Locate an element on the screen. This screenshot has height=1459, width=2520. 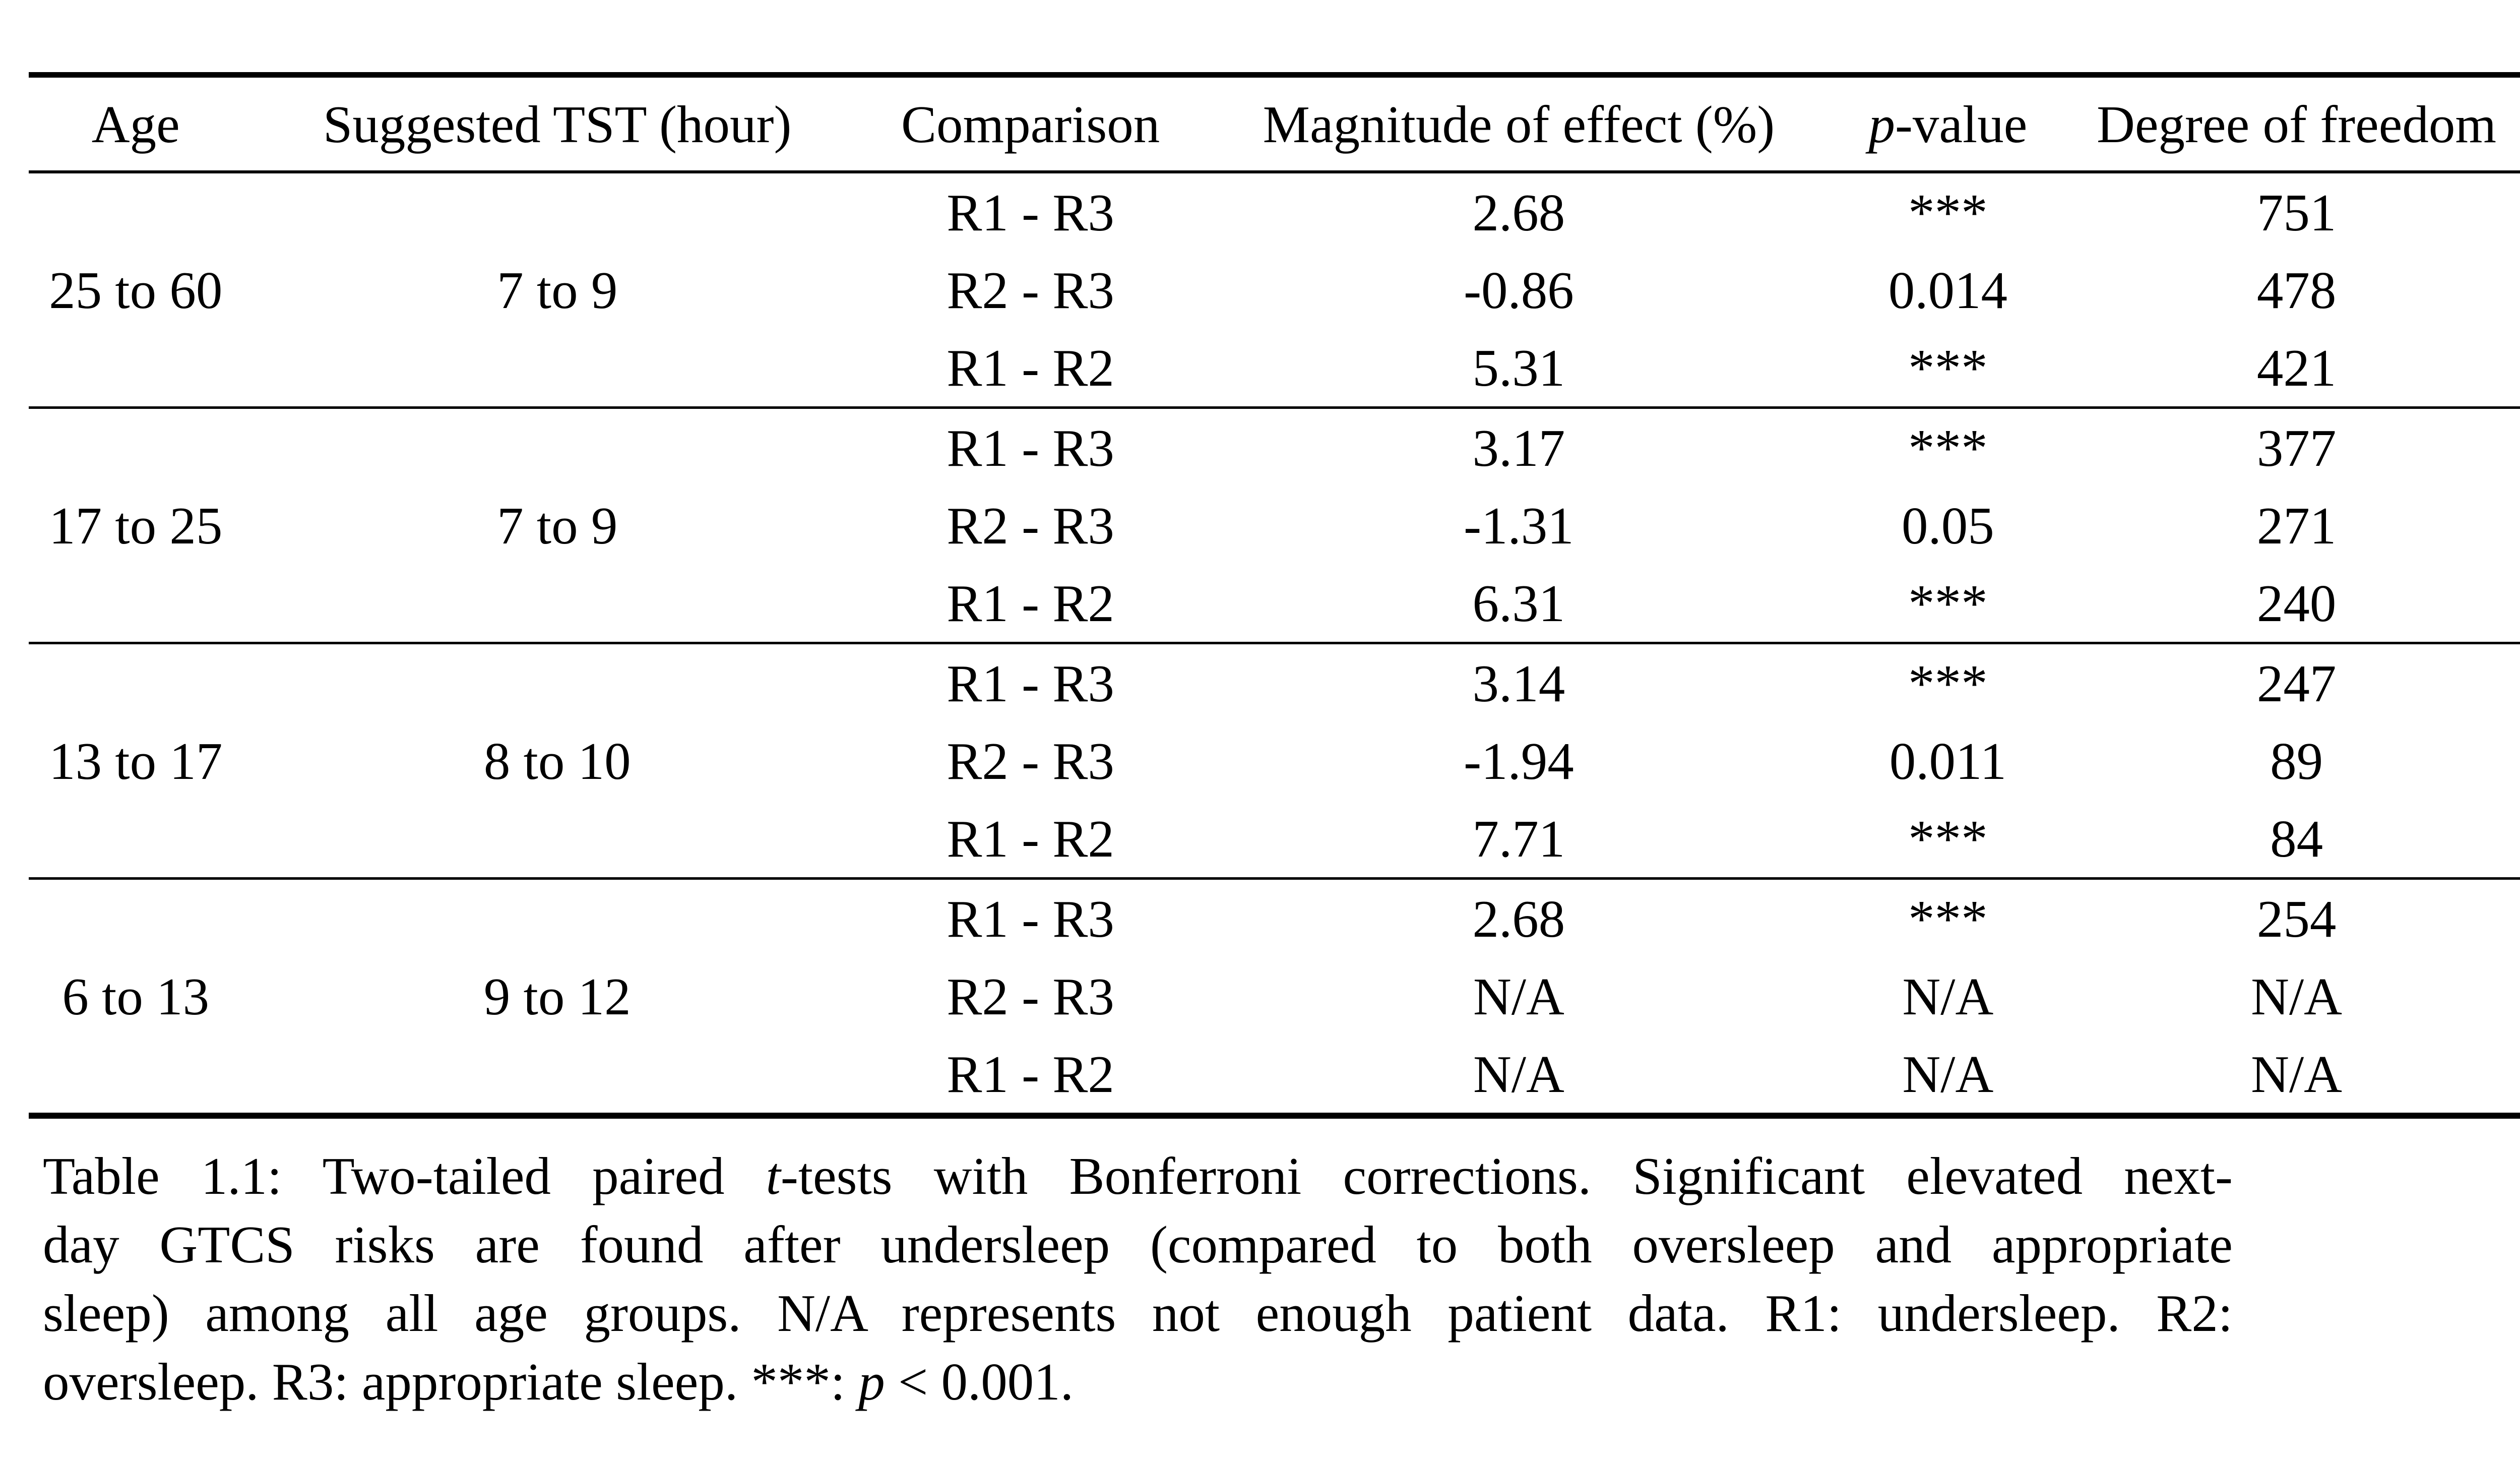
col-header-dof: Degree of freedom is located at coordinates (2297, 124).